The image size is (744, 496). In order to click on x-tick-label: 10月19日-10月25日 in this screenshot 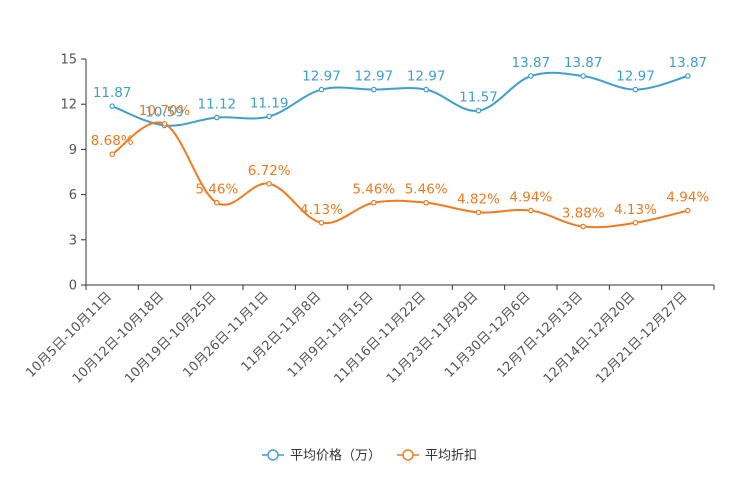, I will do `click(170, 337)`.